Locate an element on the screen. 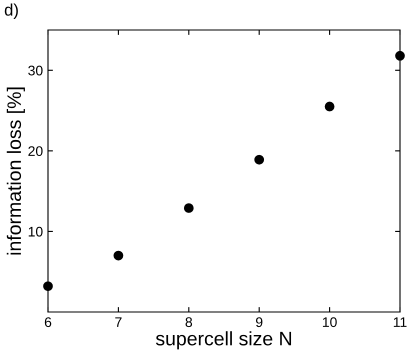 Image resolution: width=409 pixels, height=350 pixels. x-axis-title: supercell size N is located at coordinates (224, 340).